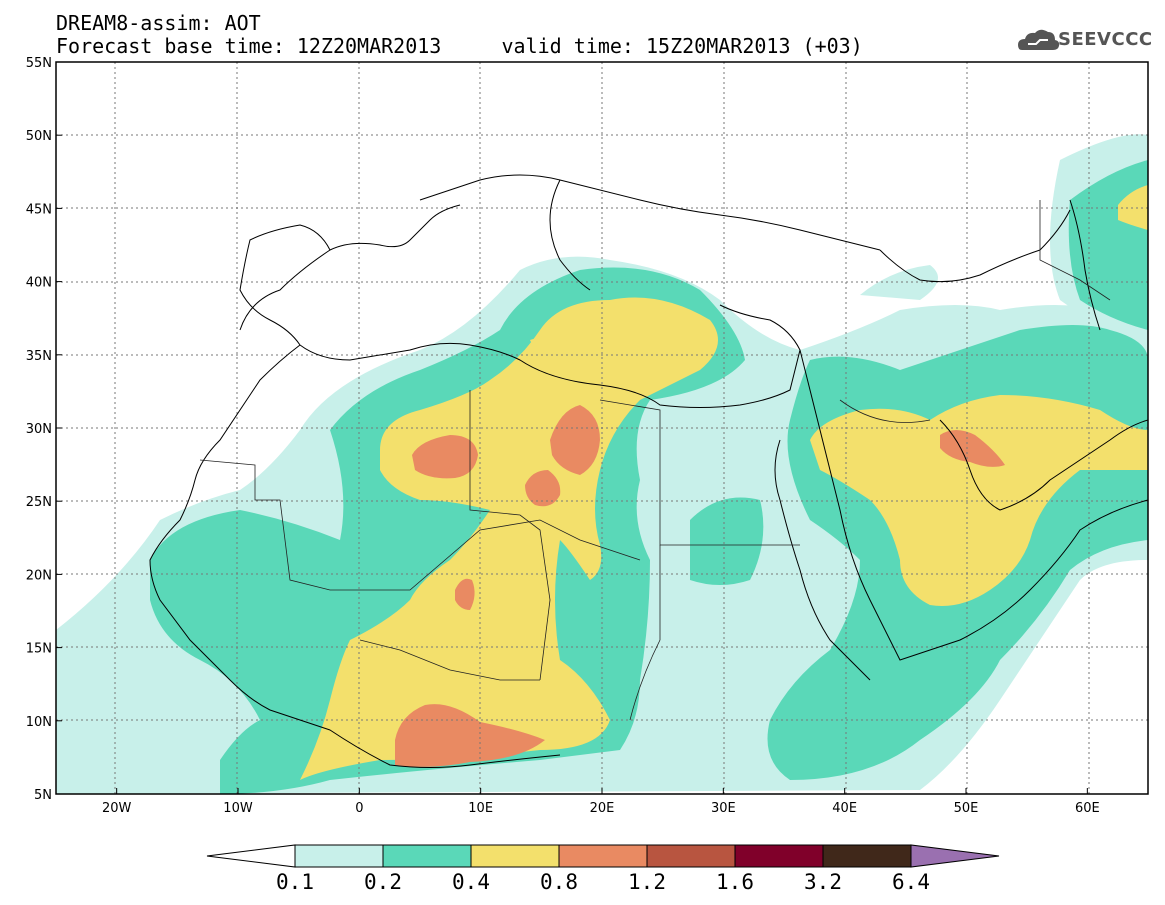  I want to click on lat-tick-label: 55N, so click(39, 63).